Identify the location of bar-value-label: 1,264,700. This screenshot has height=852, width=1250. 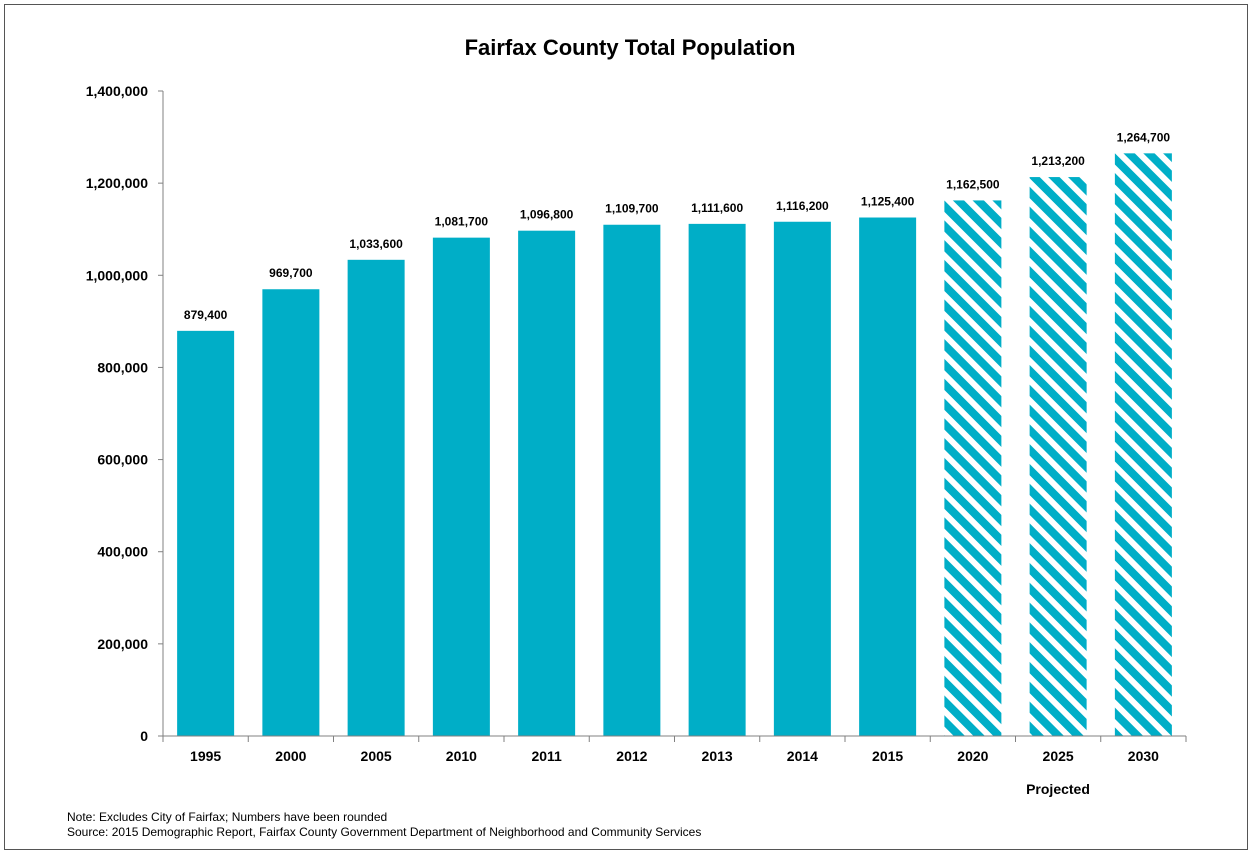
(1144, 137).